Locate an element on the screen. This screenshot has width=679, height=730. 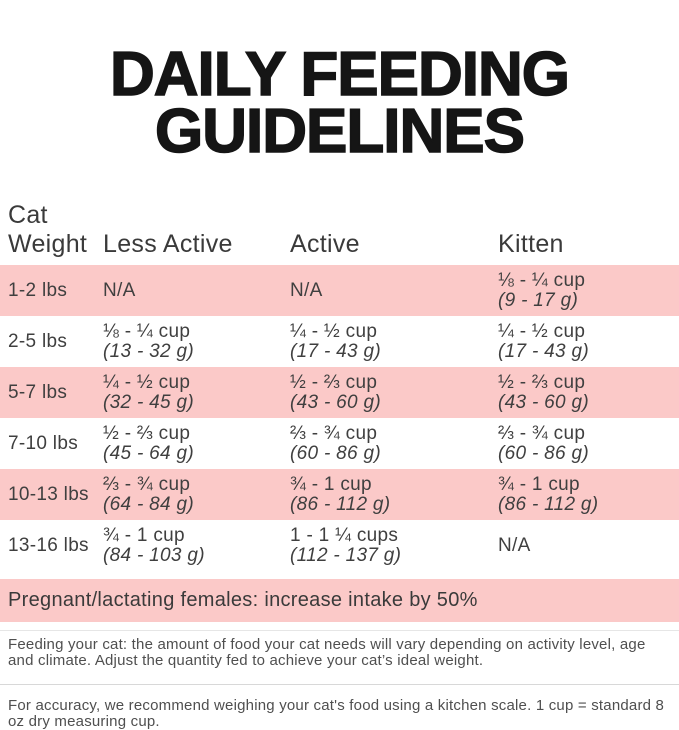
gram-range: (32 - 45 g) is located at coordinates (148, 402).